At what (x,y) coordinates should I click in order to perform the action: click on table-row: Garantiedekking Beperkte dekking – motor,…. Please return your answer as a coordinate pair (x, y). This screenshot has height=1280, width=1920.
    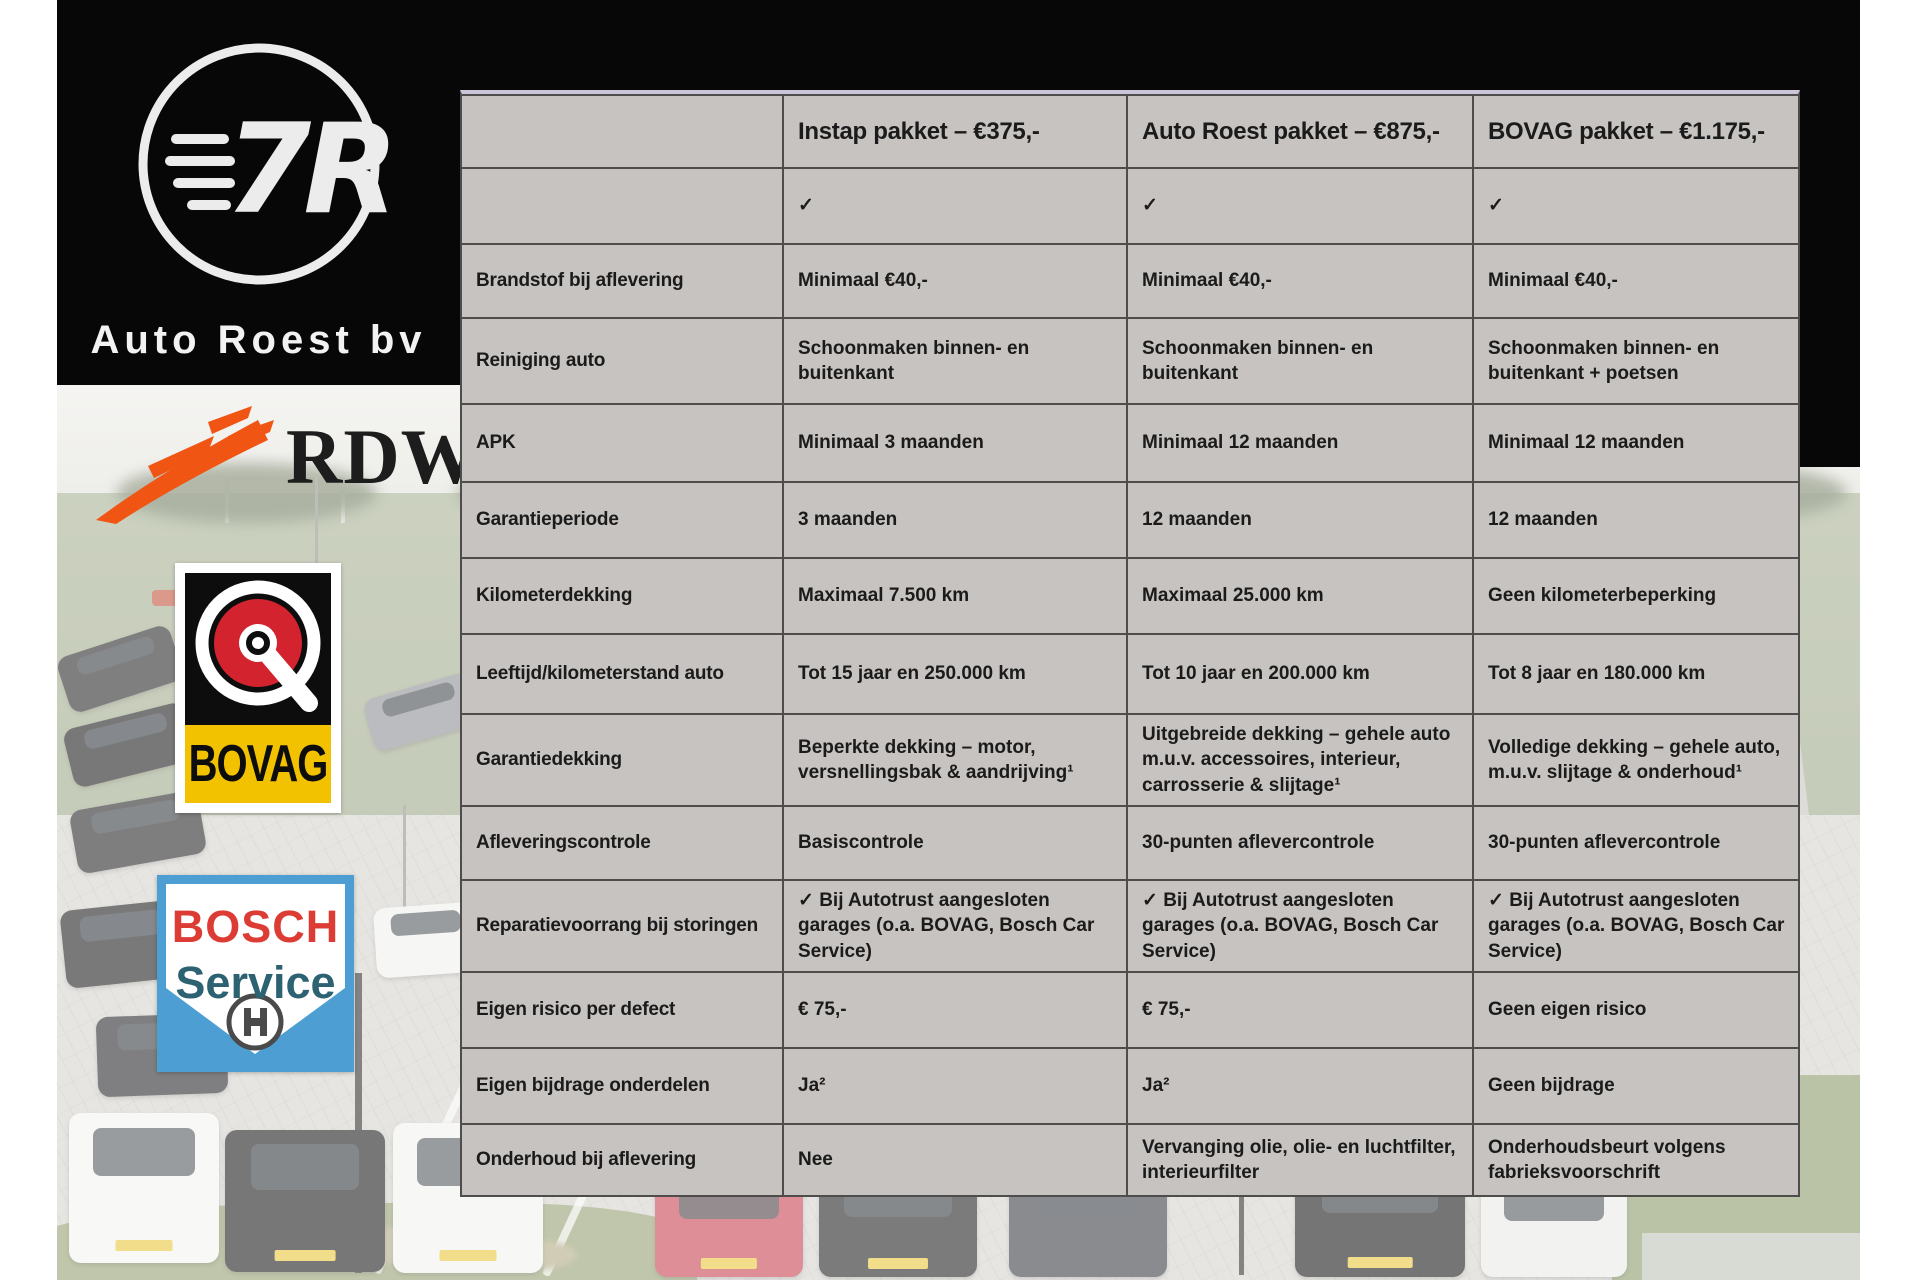
    Looking at the image, I should click on (1130, 759).